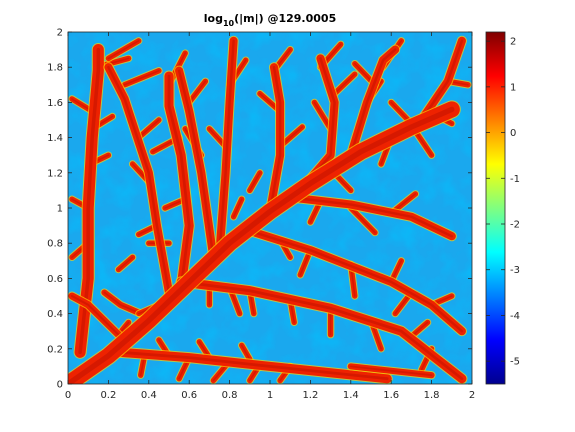 Image resolution: width=575 pixels, height=432 pixels. What do you see at coordinates (285, 18) in the screenshot?
I see `title-suffix: (|m|) @129.0005` at bounding box center [285, 18].